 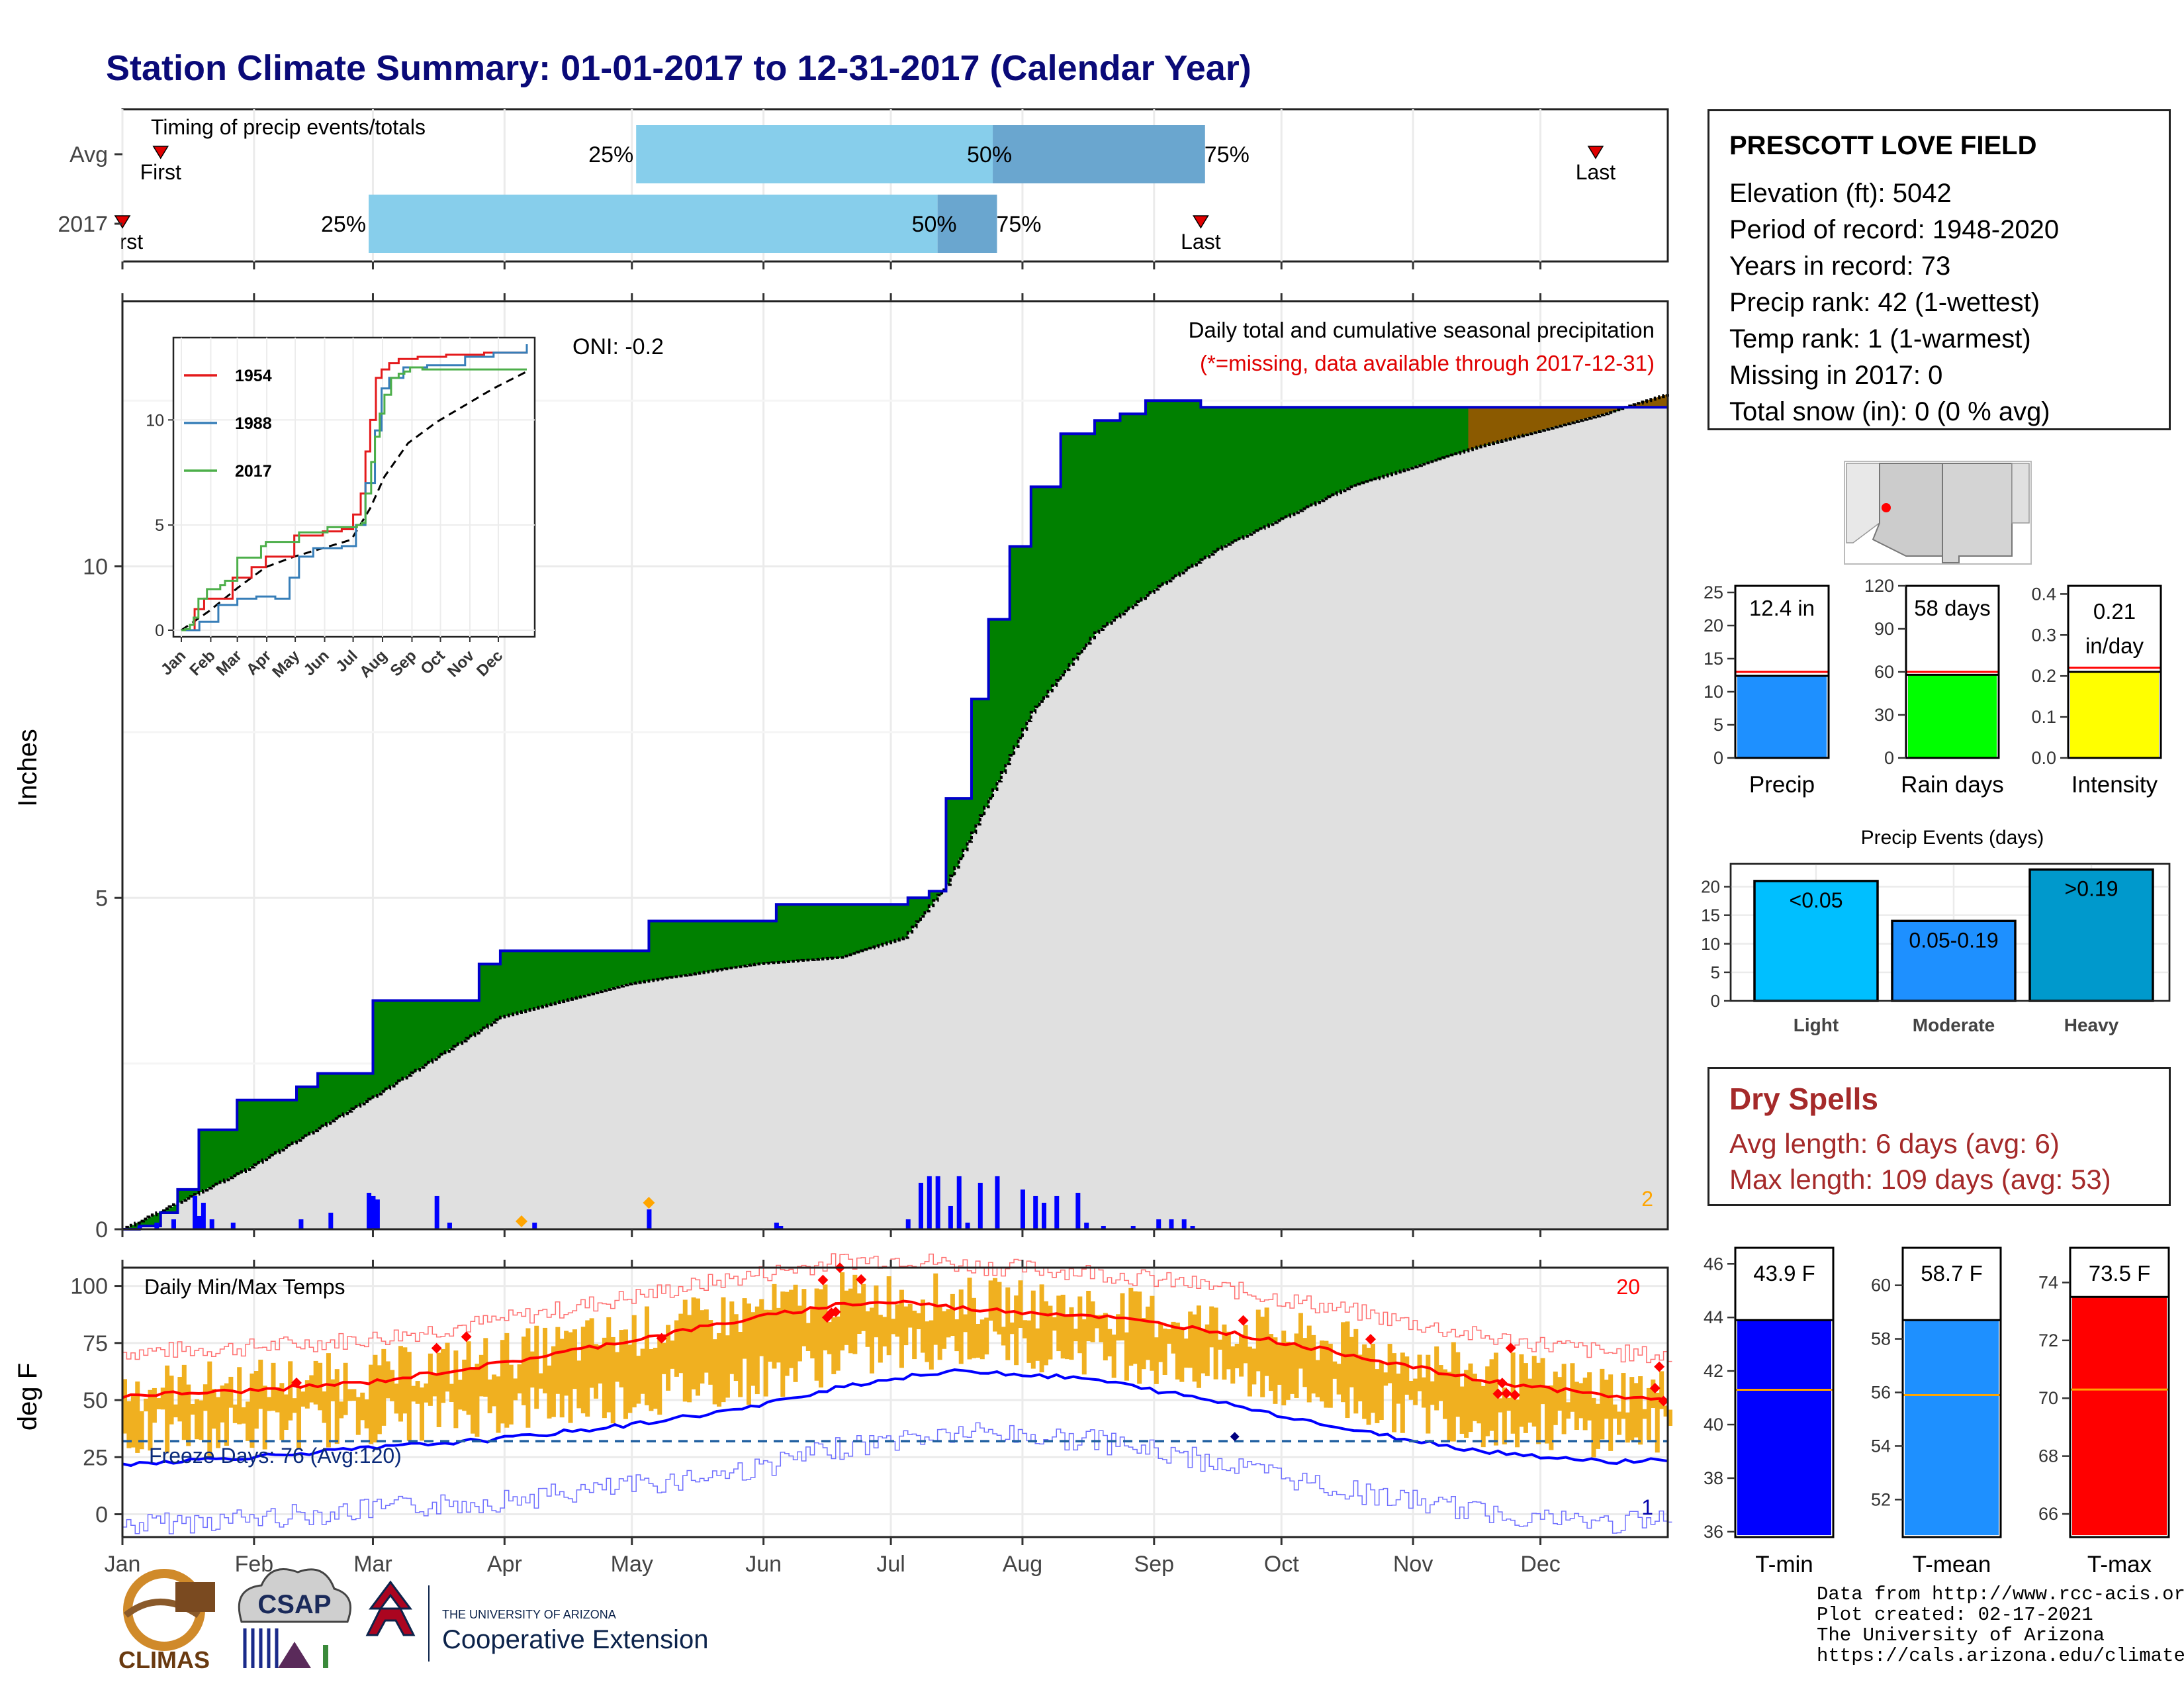 What do you see at coordinates (649, 1202) in the screenshot?
I see `missing-marker` at bounding box center [649, 1202].